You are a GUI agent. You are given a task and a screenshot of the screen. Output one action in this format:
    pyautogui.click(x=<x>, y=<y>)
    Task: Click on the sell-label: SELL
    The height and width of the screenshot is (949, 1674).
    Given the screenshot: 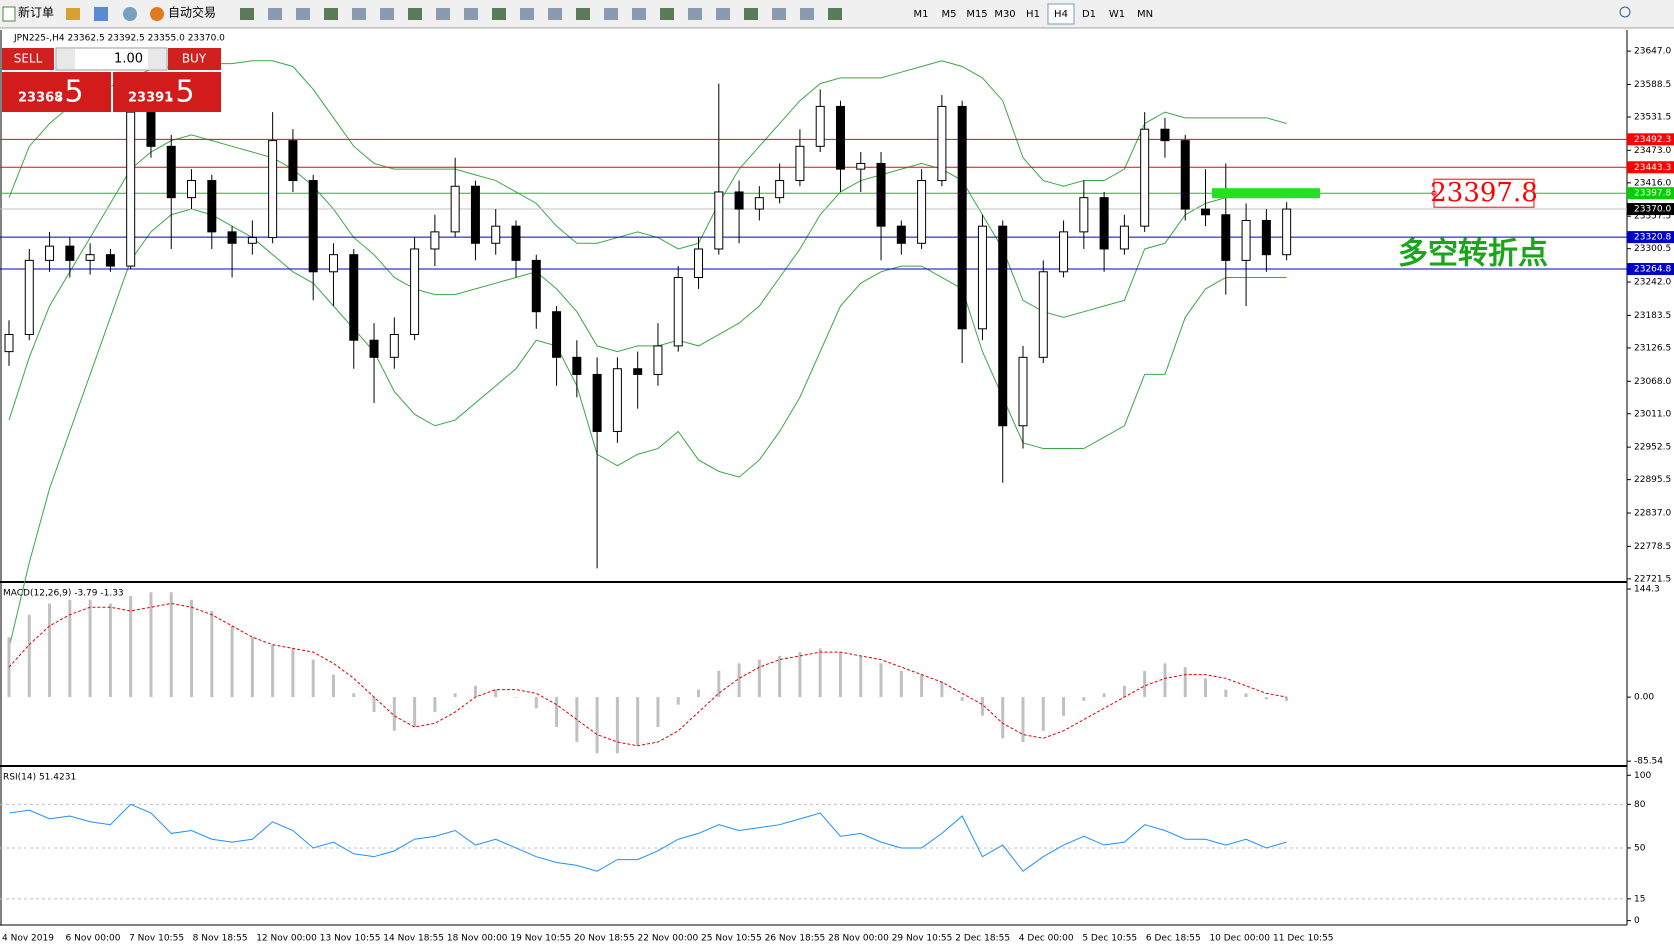 What is the action you would take?
    pyautogui.click(x=28, y=59)
    